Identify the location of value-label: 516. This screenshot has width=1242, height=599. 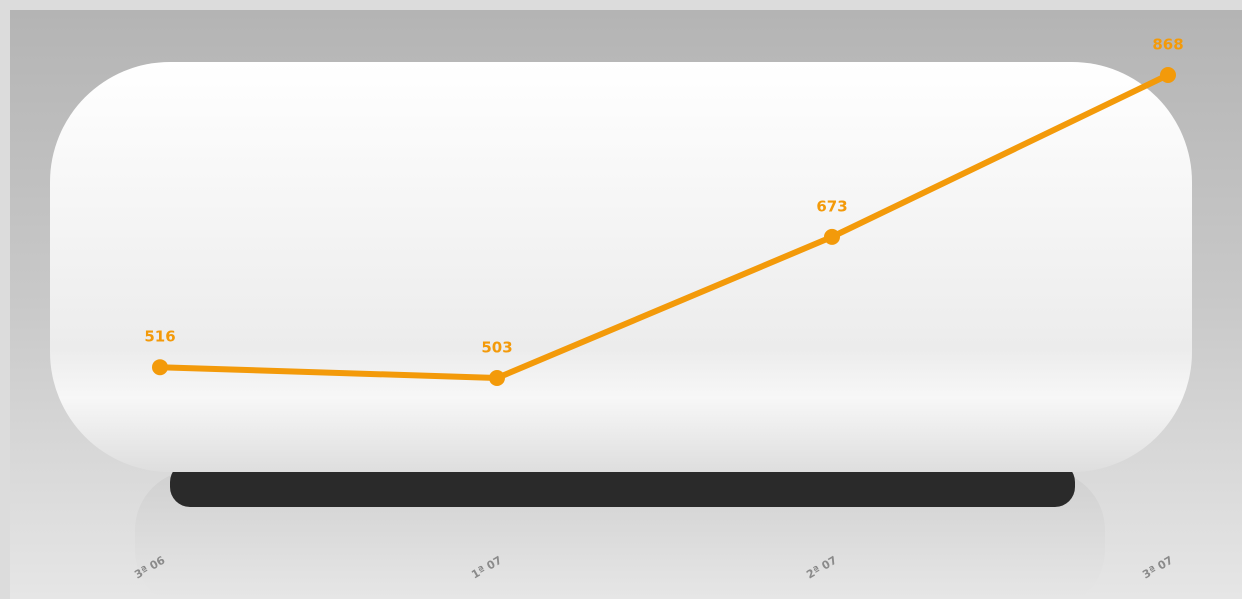
(159, 337).